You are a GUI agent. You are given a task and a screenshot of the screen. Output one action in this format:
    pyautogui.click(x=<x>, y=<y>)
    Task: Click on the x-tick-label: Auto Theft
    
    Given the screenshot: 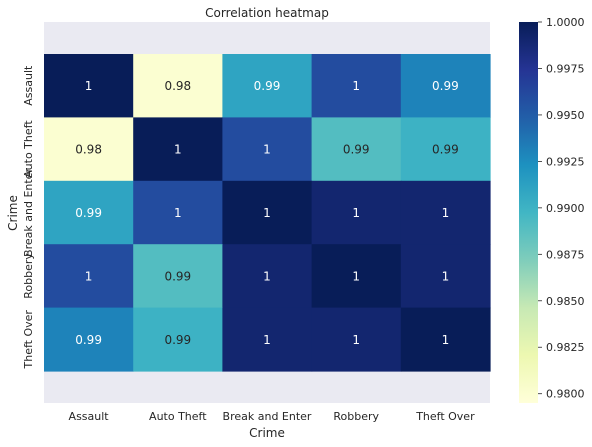 What is the action you would take?
    pyautogui.click(x=178, y=416)
    